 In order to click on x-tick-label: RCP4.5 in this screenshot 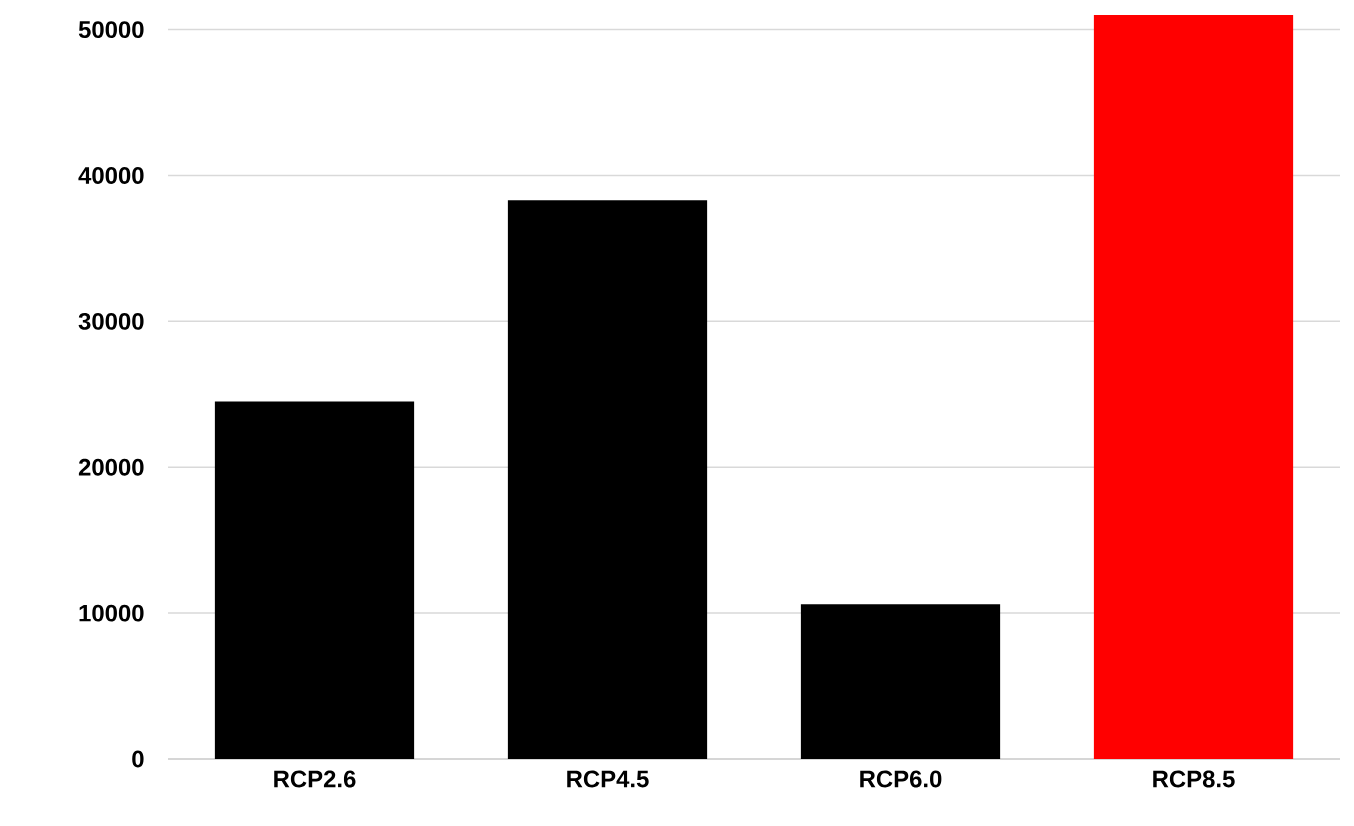, I will do `click(608, 779)`.